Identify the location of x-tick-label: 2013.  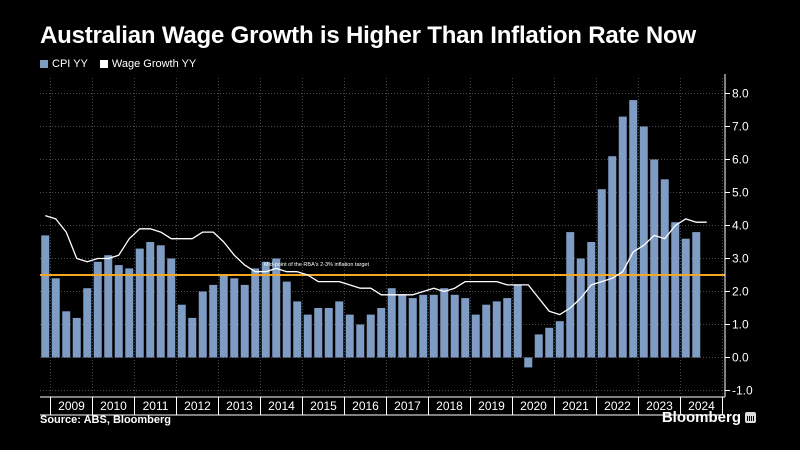
(239, 406).